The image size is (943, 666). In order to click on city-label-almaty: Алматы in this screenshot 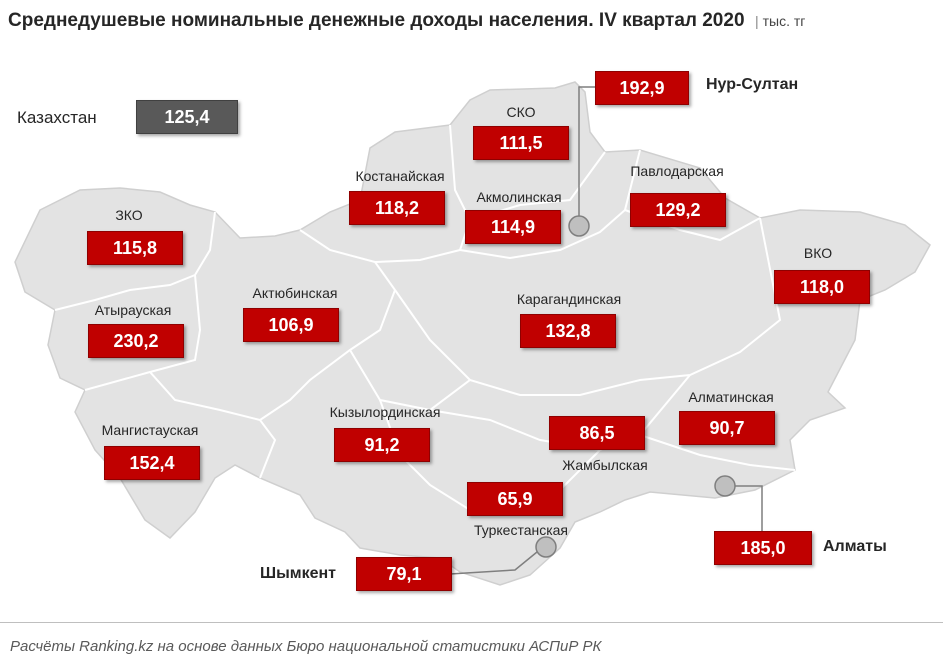, I will do `click(855, 546)`.